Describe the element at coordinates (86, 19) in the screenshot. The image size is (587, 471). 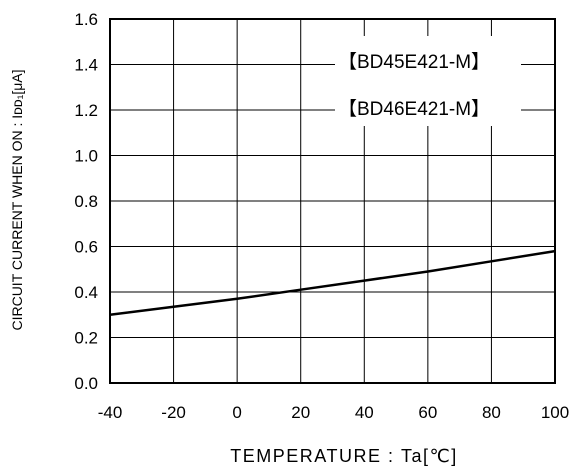
I see `y-tick-label: 1.6` at that location.